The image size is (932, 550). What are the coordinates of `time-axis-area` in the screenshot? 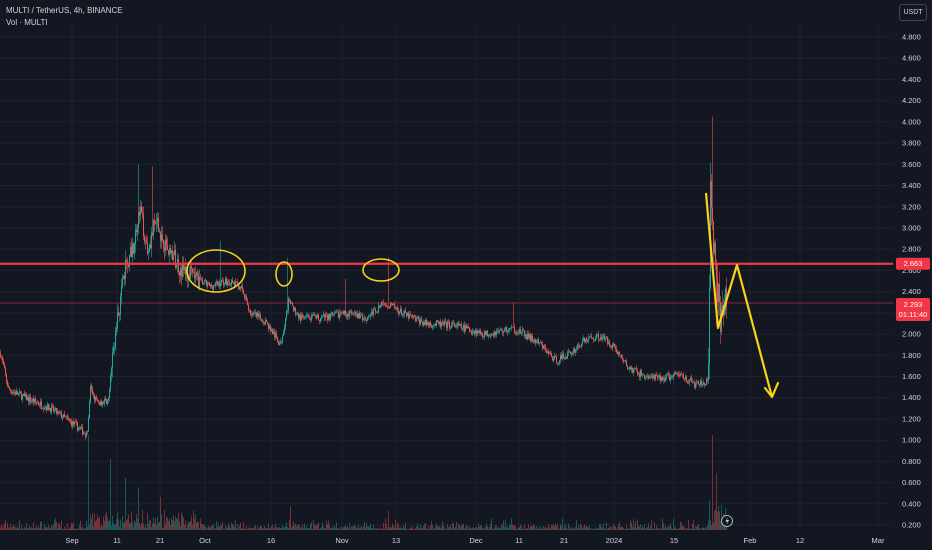 It's located at (446, 540).